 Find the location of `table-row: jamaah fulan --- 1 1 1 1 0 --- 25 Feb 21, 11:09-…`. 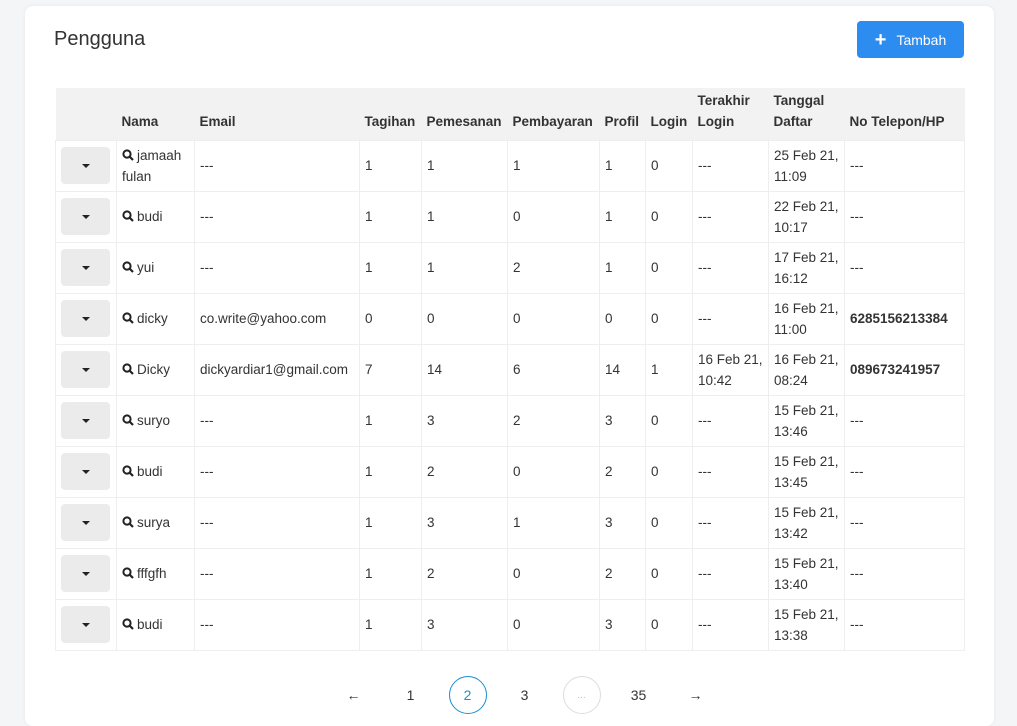

table-row: jamaah fulan --- 1 1 1 1 0 --- 25 Feb 21, 11:09-… is located at coordinates (510, 165).